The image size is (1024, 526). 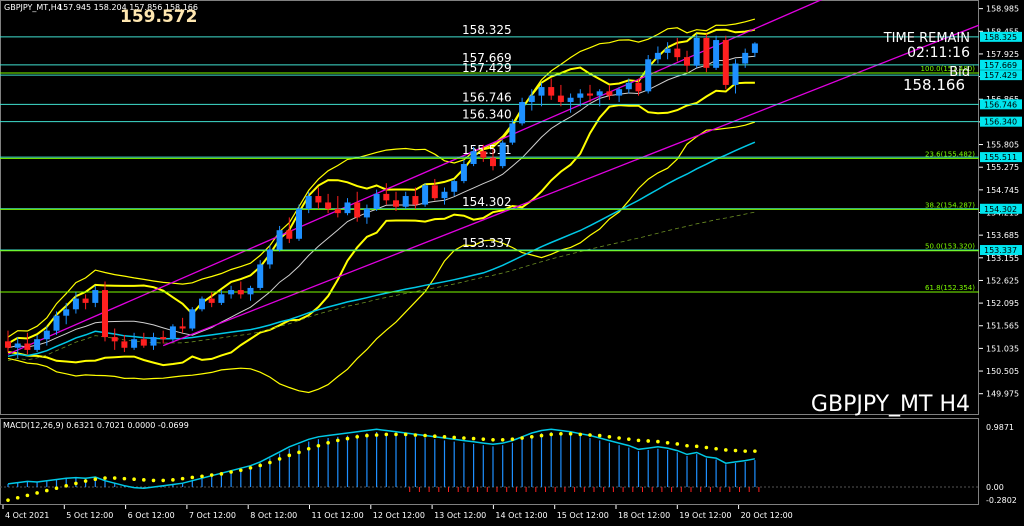 What do you see at coordinates (995, 487) in the screenshot?
I see `macd-axis-mid: 0.00` at bounding box center [995, 487].